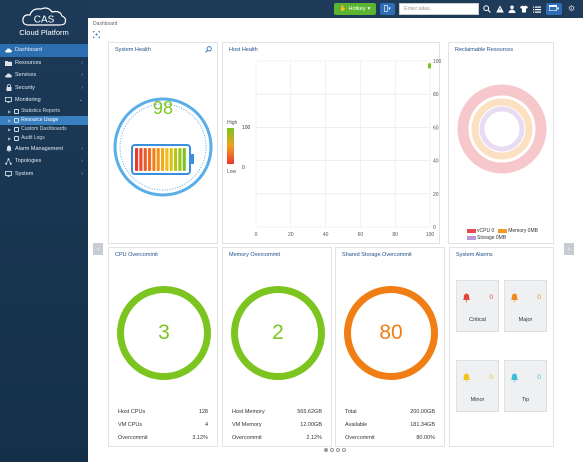  I want to click on stat-label: Available, so click(356, 425).